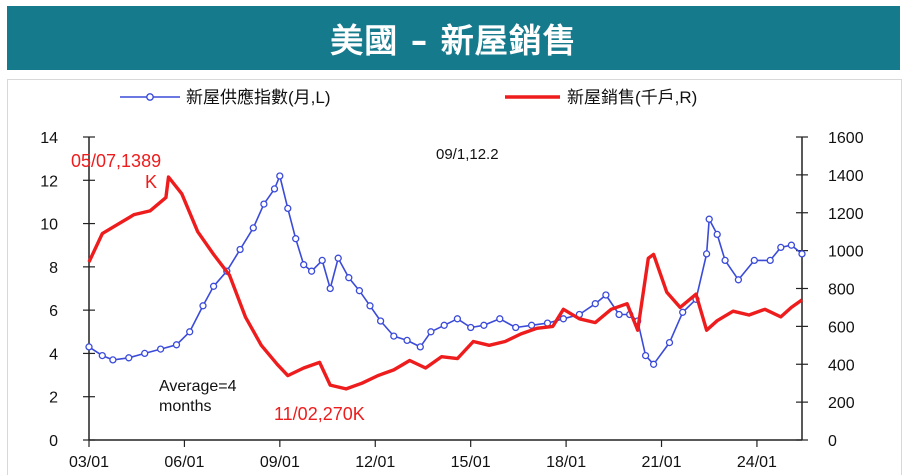 This screenshot has height=475, width=907. Describe the element at coordinates (846, 252) in the screenshot. I see `y-right-tick-label: 1000` at that location.